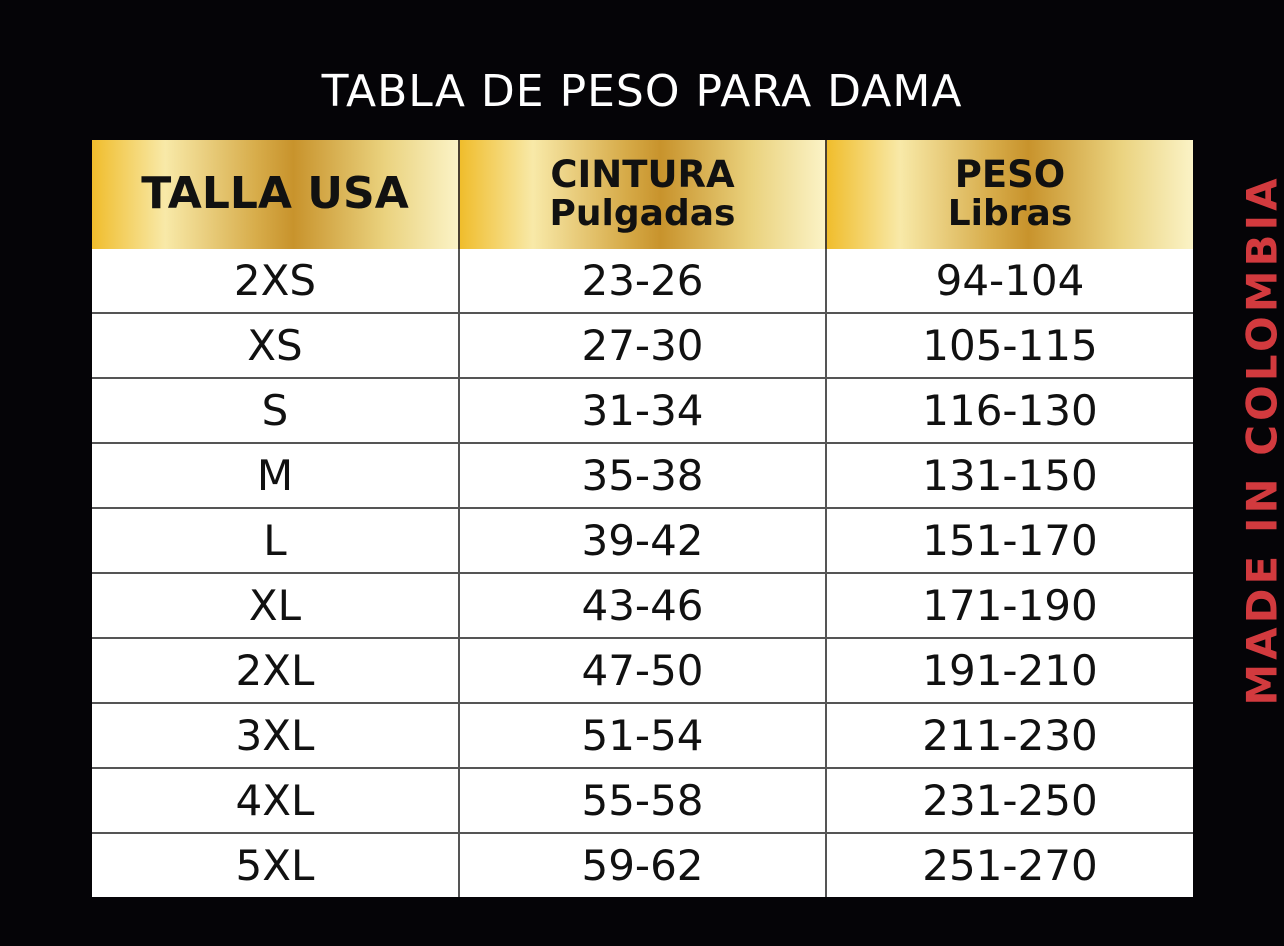  I want to click on table-row: 2XL 47-50 191-210, so click(642, 671).